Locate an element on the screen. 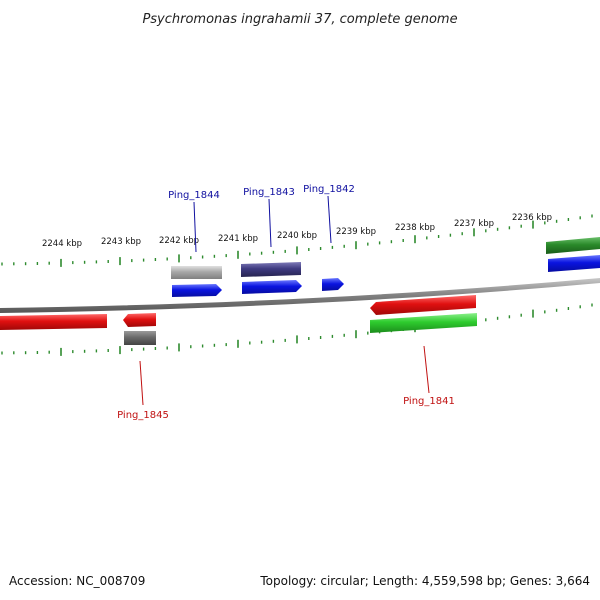 The height and width of the screenshot is (600, 600). forward-strand-features is located at coordinates (385, 267).